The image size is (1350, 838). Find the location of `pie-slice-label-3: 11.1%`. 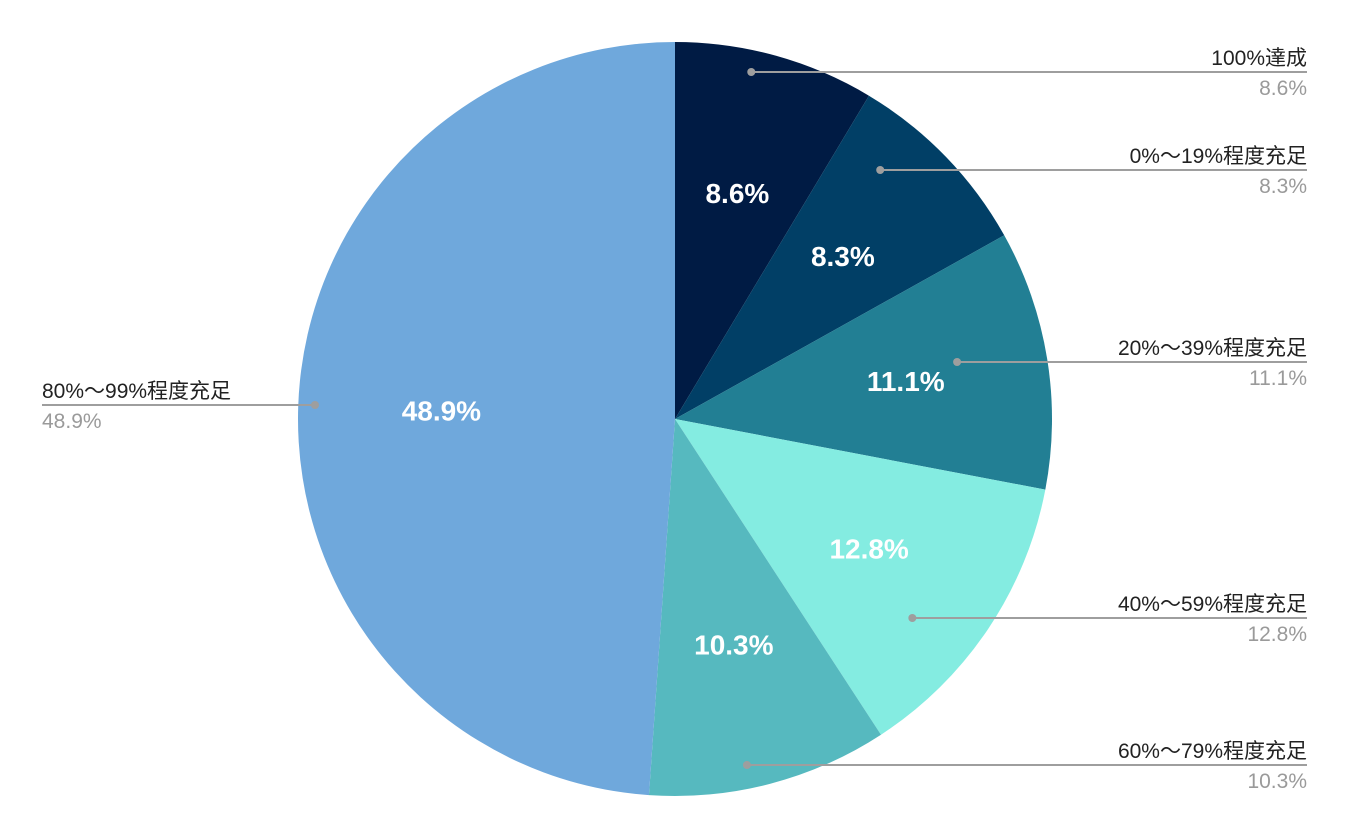

pie-slice-label-3: 11.1% is located at coordinates (906, 381).